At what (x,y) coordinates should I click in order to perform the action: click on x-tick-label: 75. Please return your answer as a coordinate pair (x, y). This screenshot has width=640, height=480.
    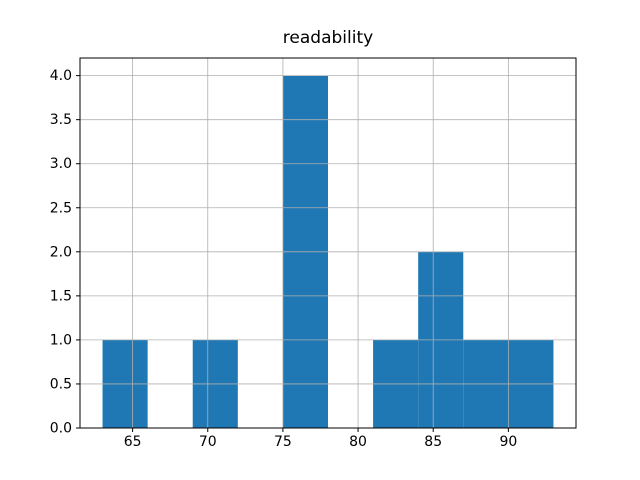
    Looking at the image, I should click on (283, 442).